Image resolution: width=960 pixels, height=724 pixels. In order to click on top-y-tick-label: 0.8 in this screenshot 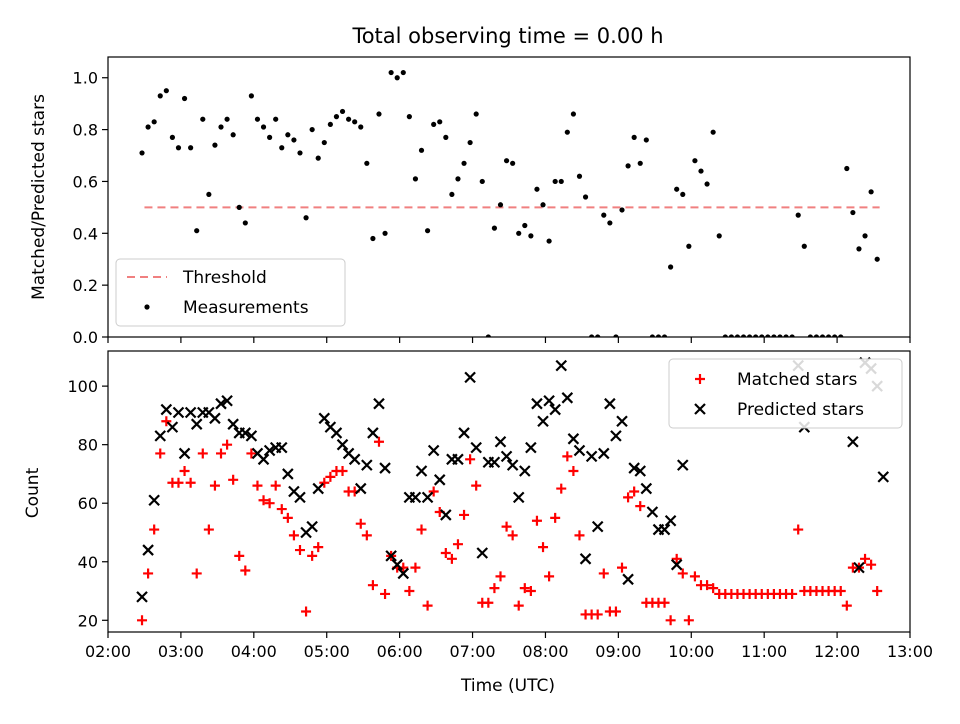, I will do `click(85, 130)`.